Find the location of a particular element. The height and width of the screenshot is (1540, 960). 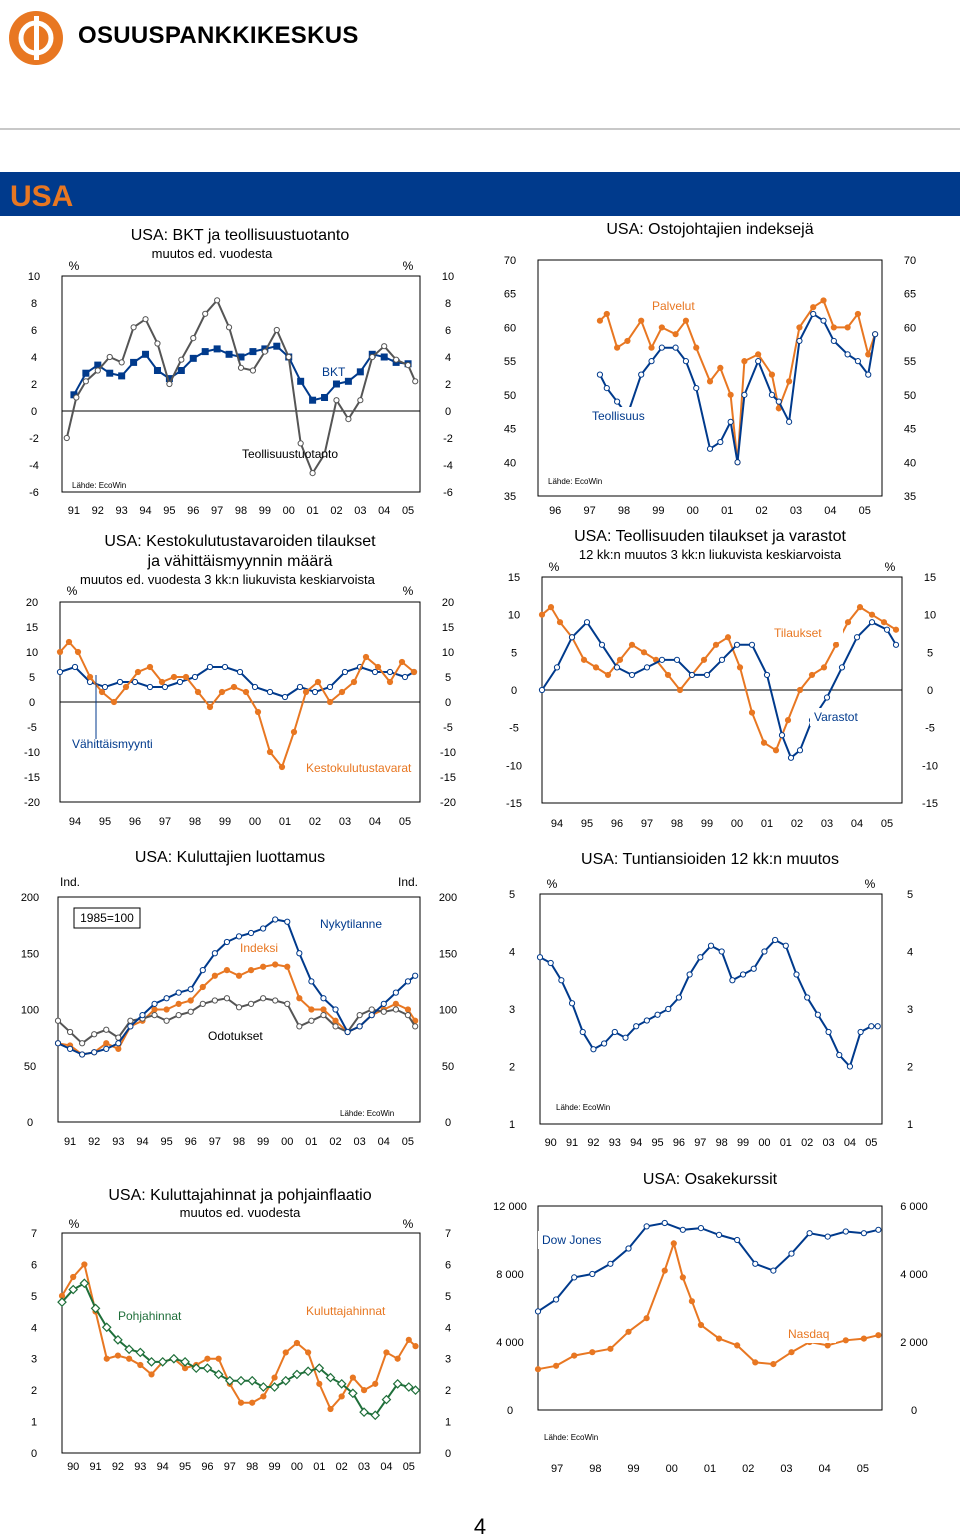

y-tick-label-right: -6 is located at coordinates (448, 493).